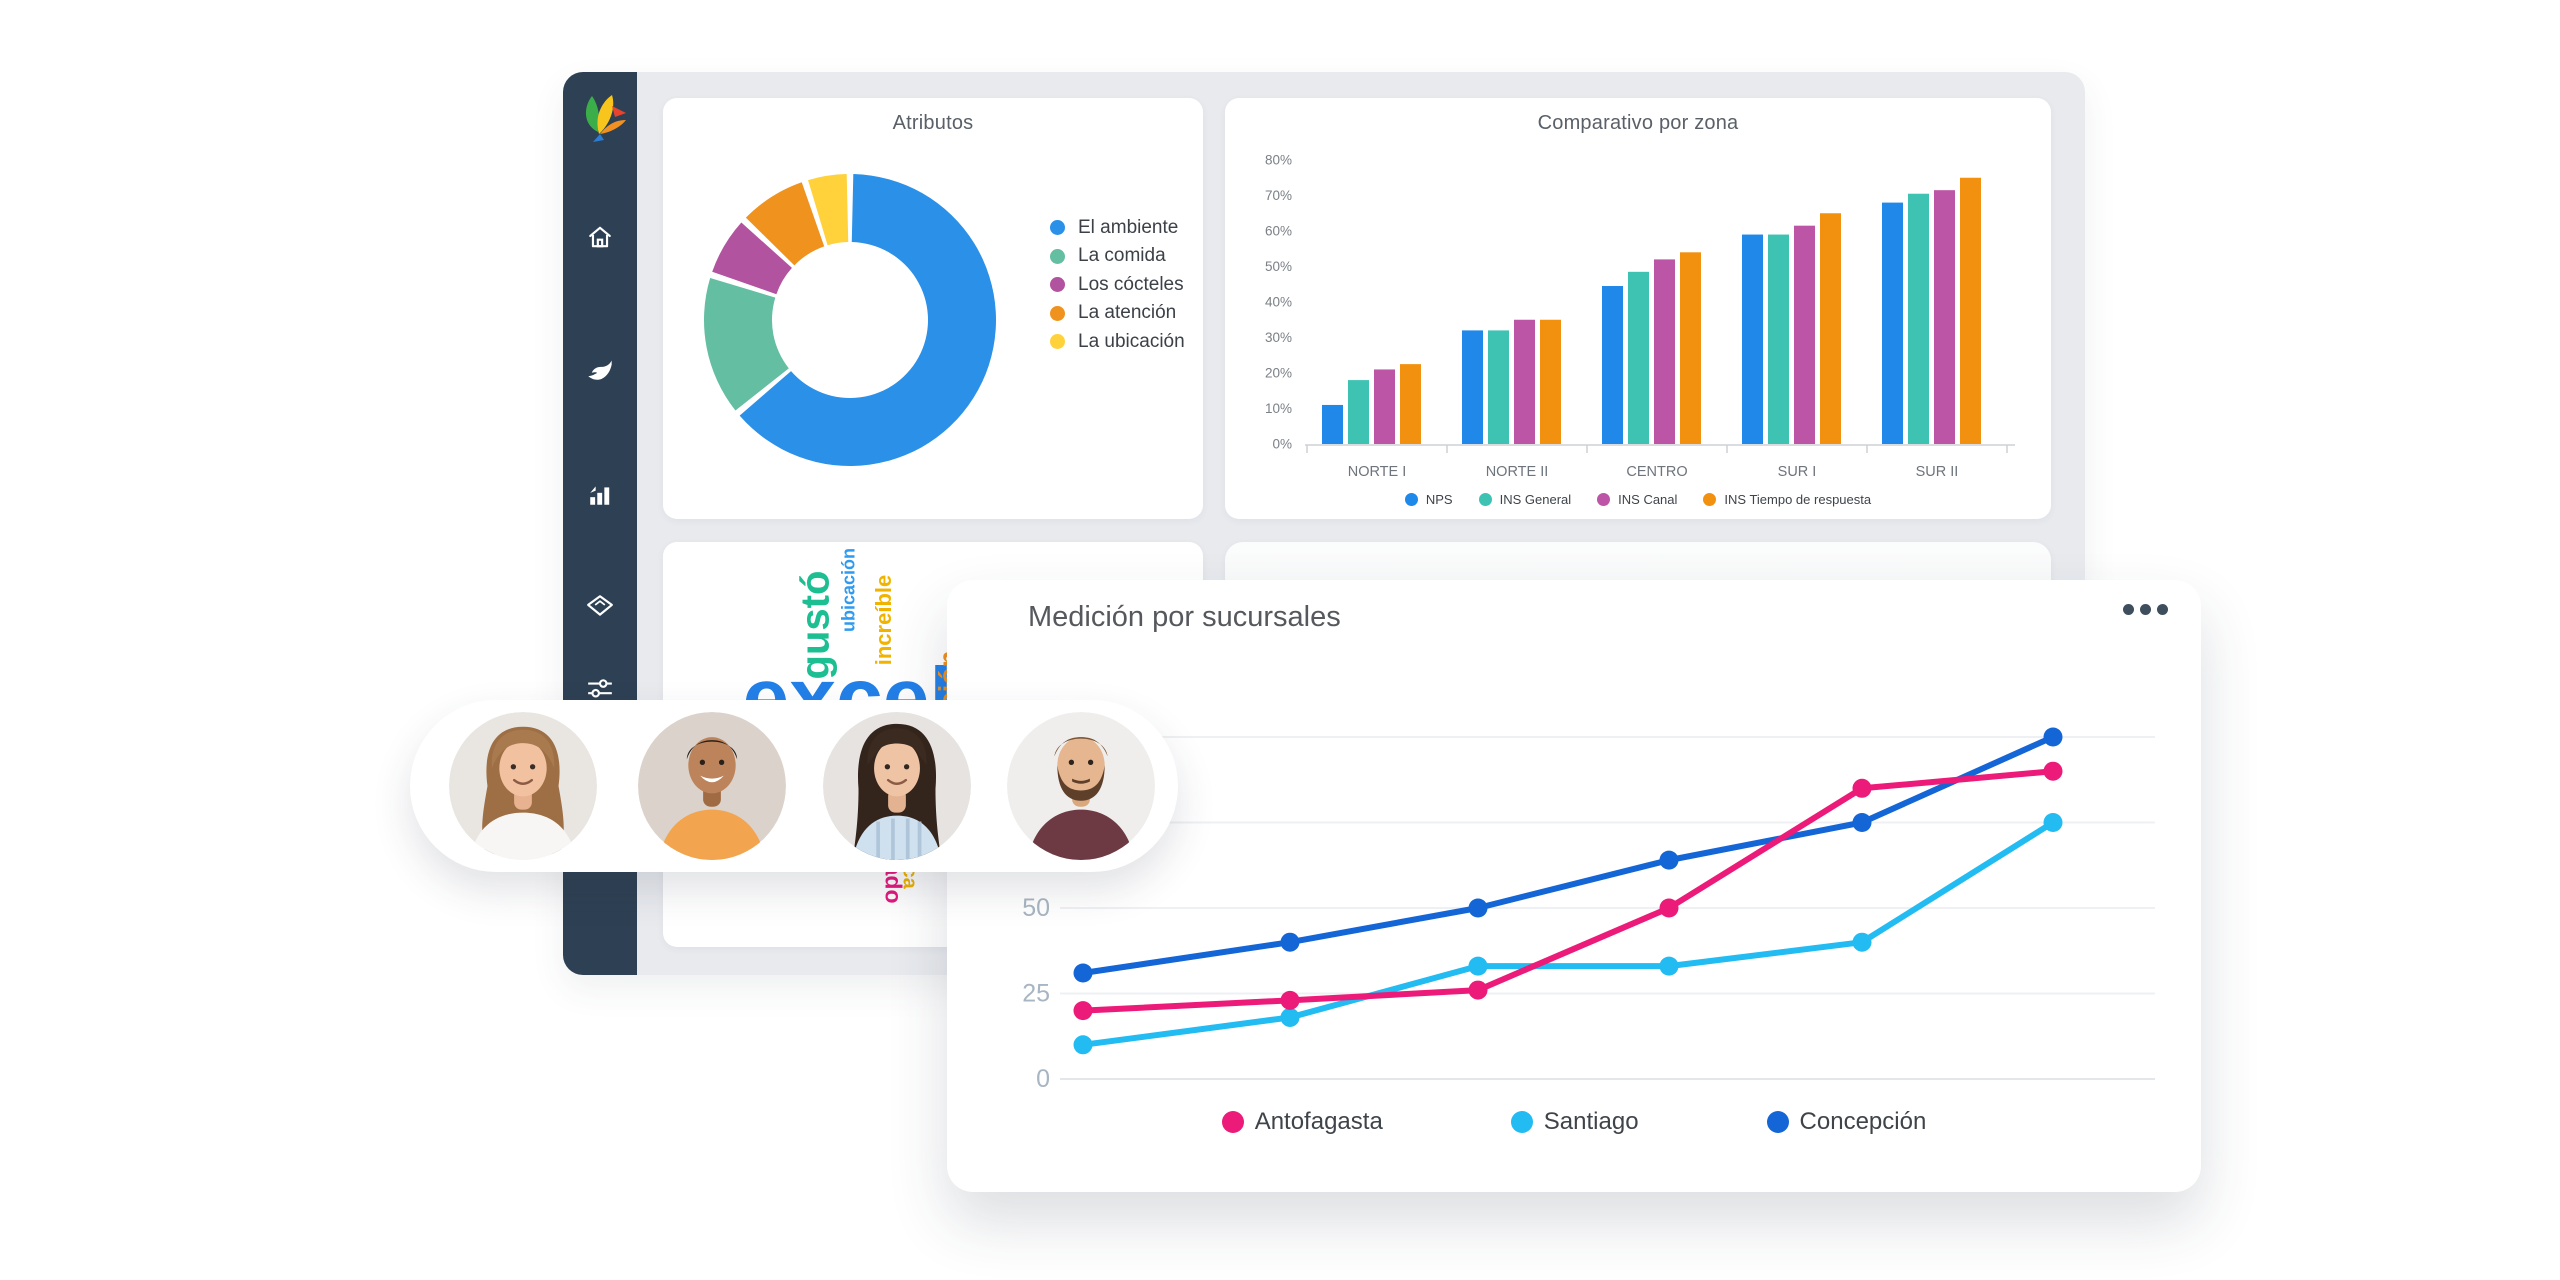 This screenshot has height=1280, width=2560. Describe the element at coordinates (1282, 444) in the screenshot. I see `bar-y-tick: 0%` at that location.